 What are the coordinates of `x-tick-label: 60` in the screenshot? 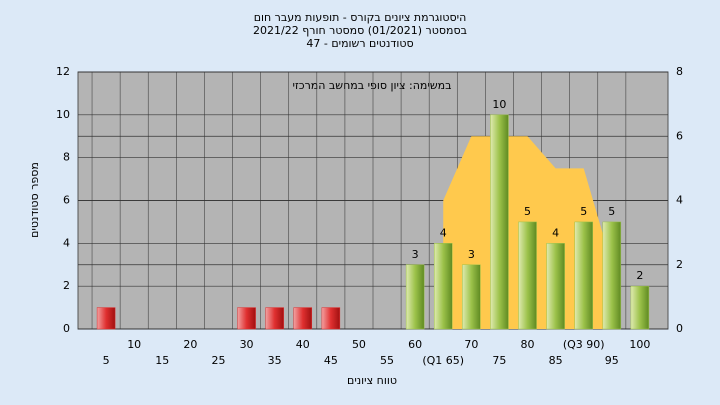 It's located at (415, 344).